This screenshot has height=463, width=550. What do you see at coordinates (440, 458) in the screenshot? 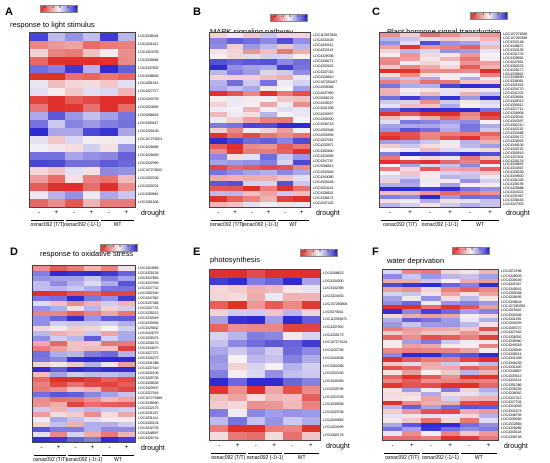
I see `genotype-label: osnac092 (-1/-1)` at bounding box center [440, 458].